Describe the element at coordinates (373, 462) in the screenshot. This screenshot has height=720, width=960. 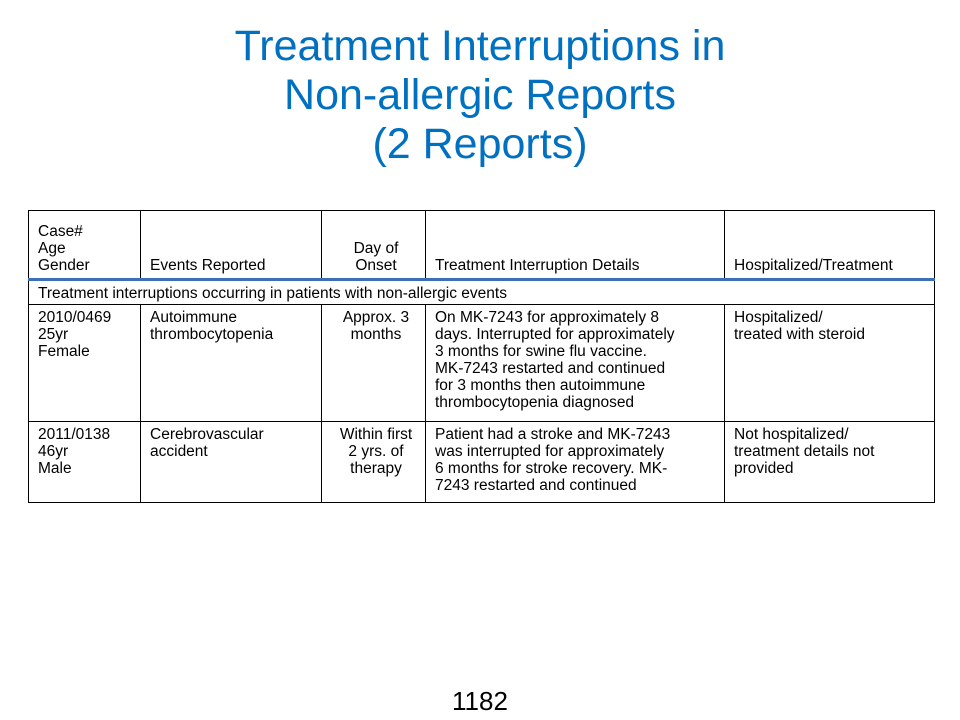
I see `cell-onset: Within first 2 yrs. of therapy` at that location.